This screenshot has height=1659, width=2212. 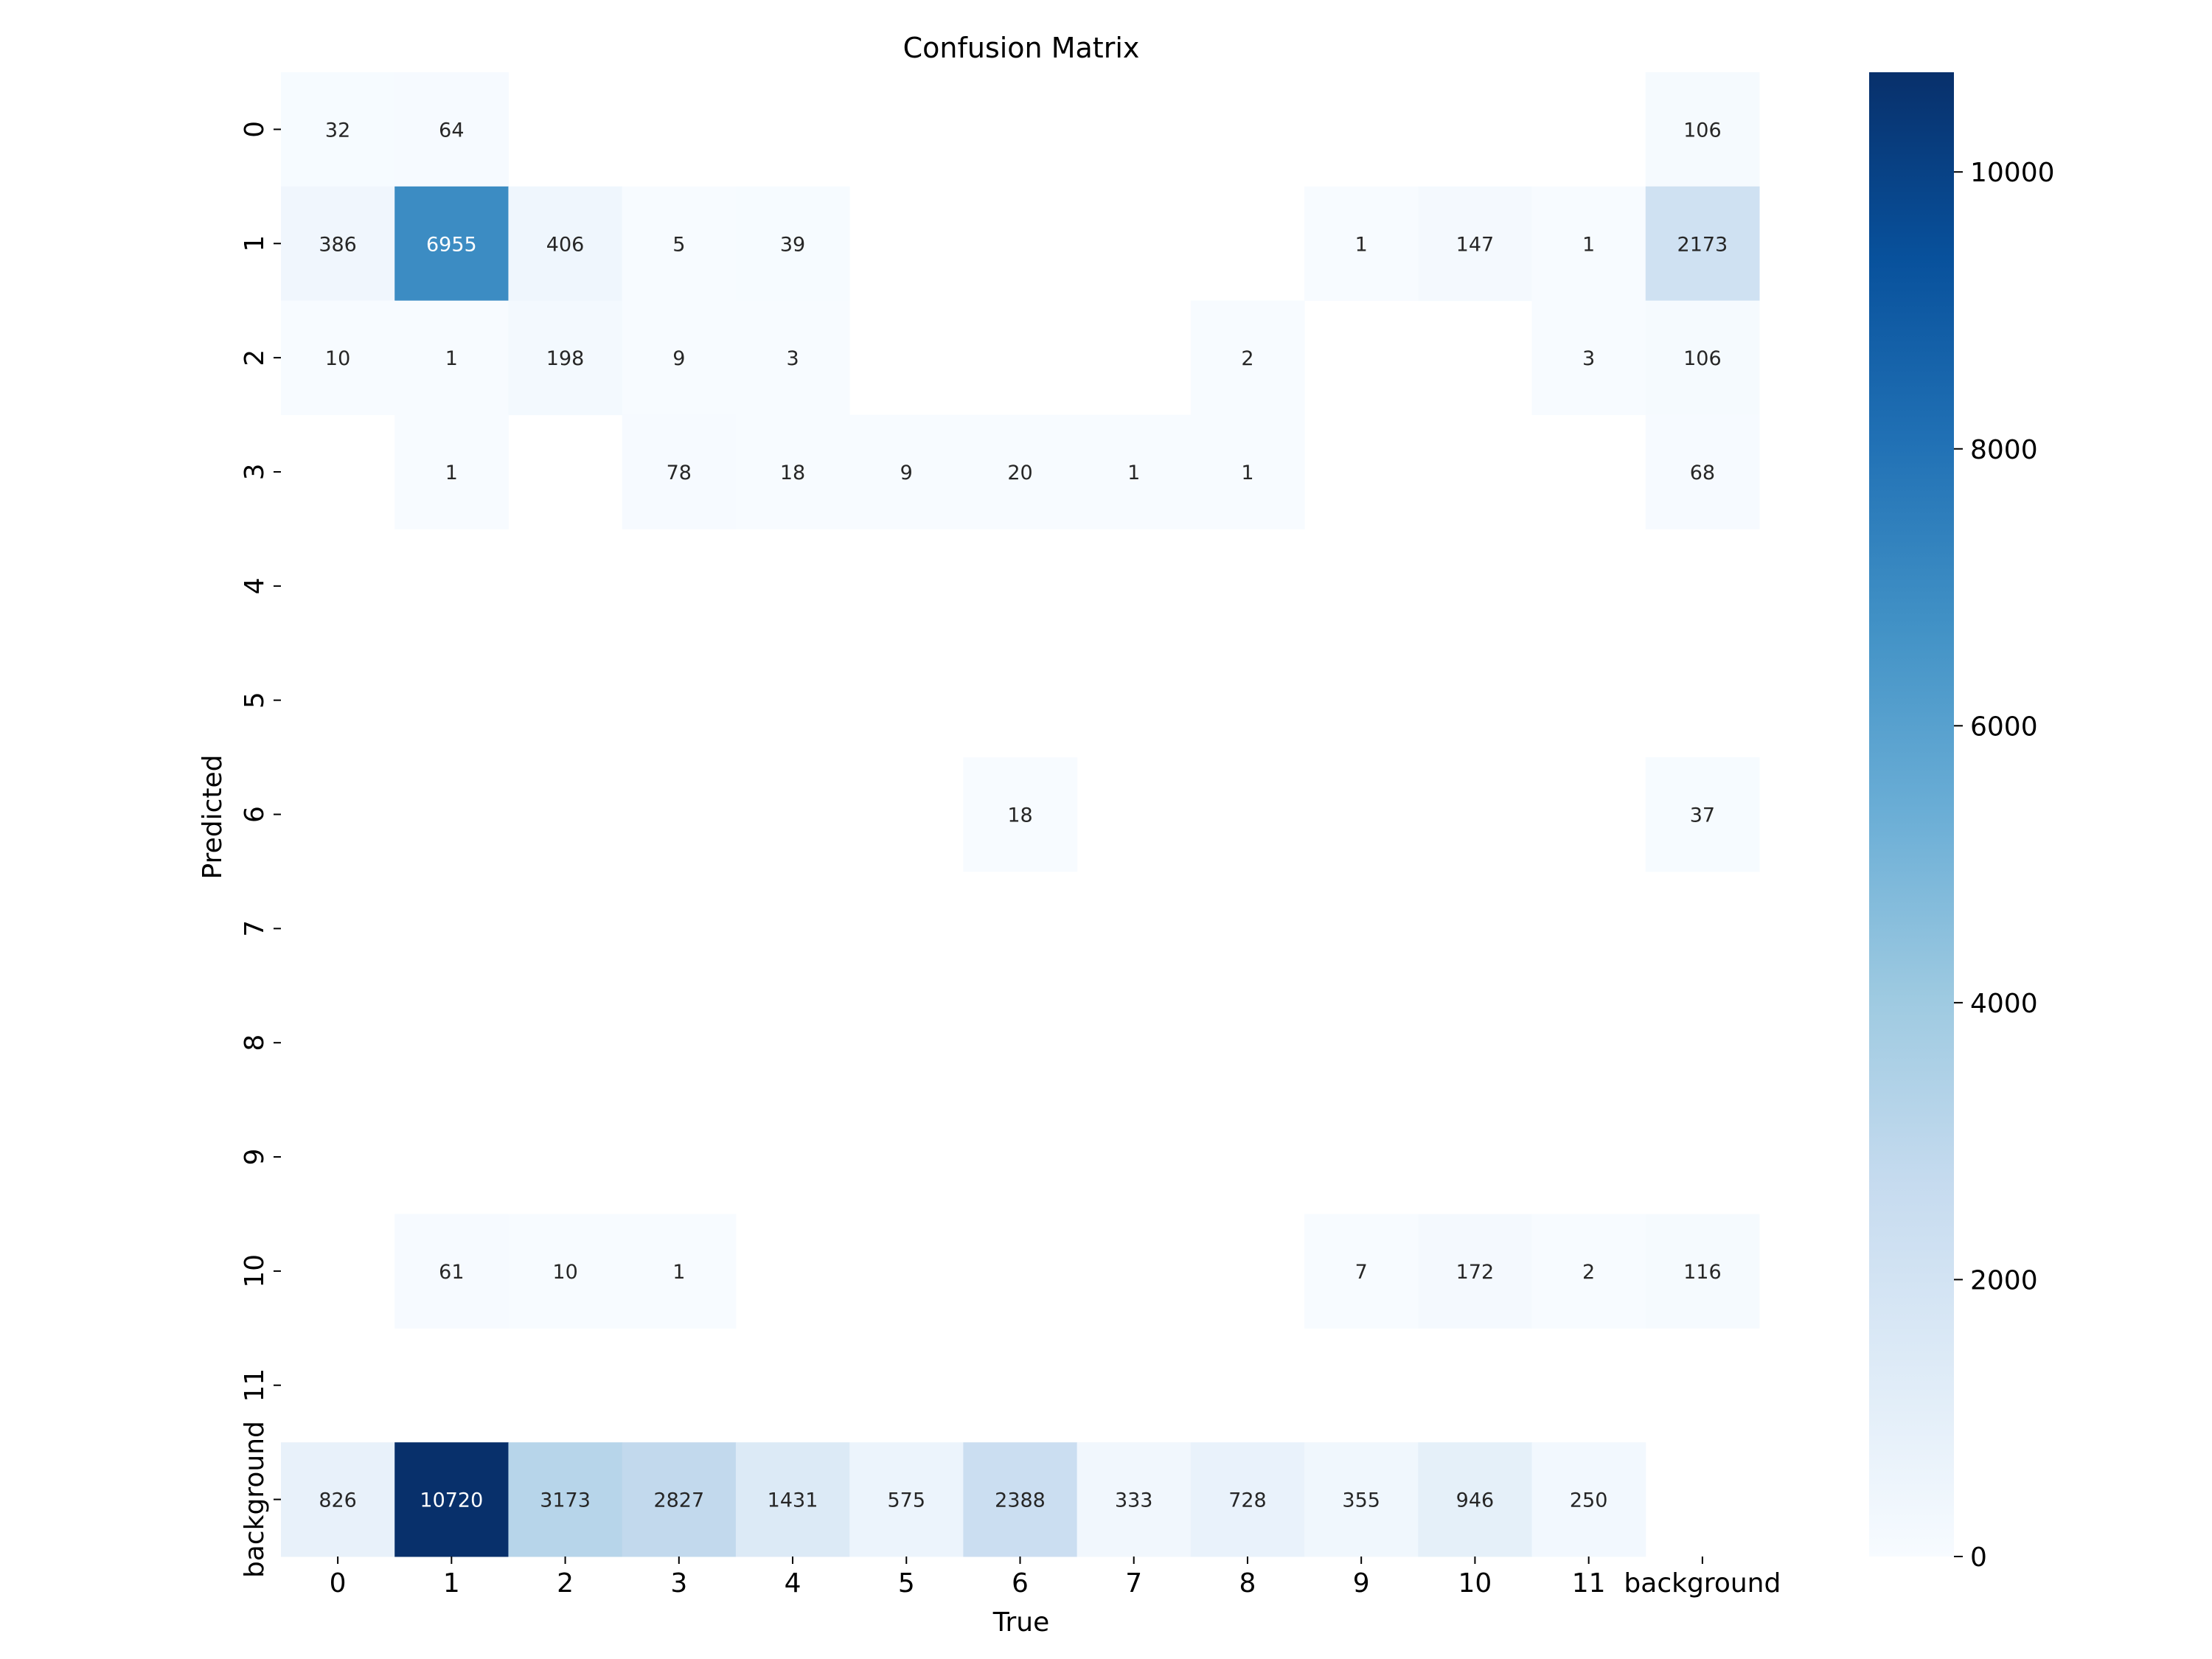 What do you see at coordinates (678, 1583) in the screenshot?
I see `x-tick-label: 3` at bounding box center [678, 1583].